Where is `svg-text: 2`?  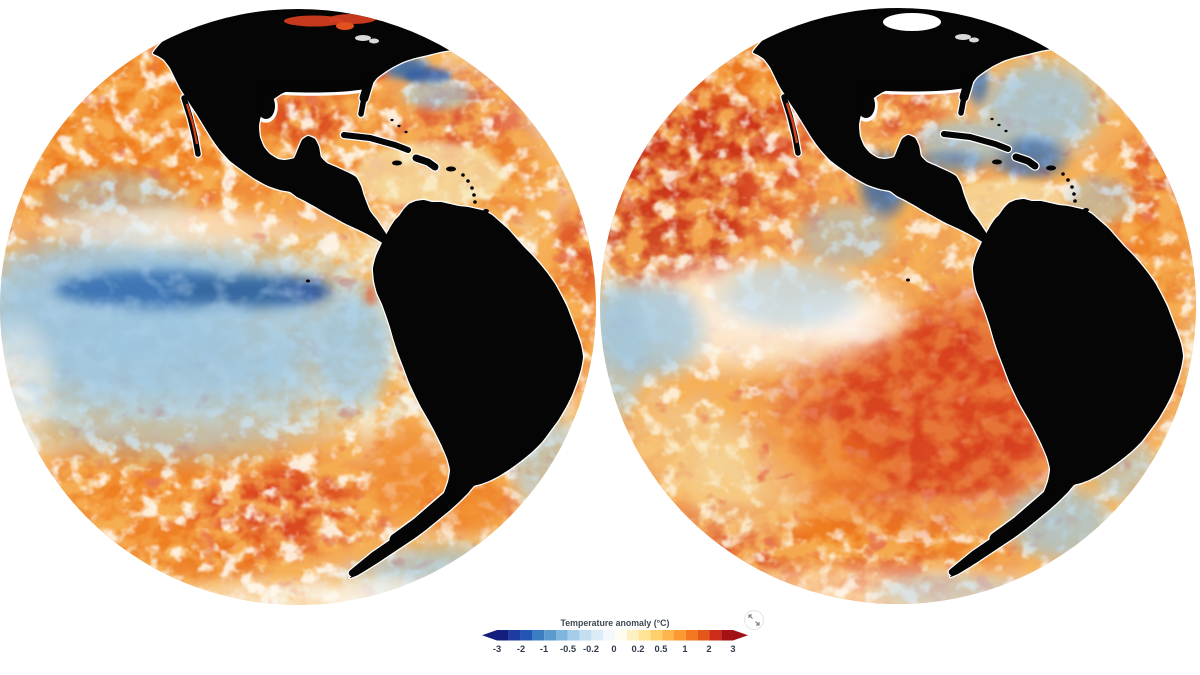
svg-text: 2 is located at coordinates (708, 649).